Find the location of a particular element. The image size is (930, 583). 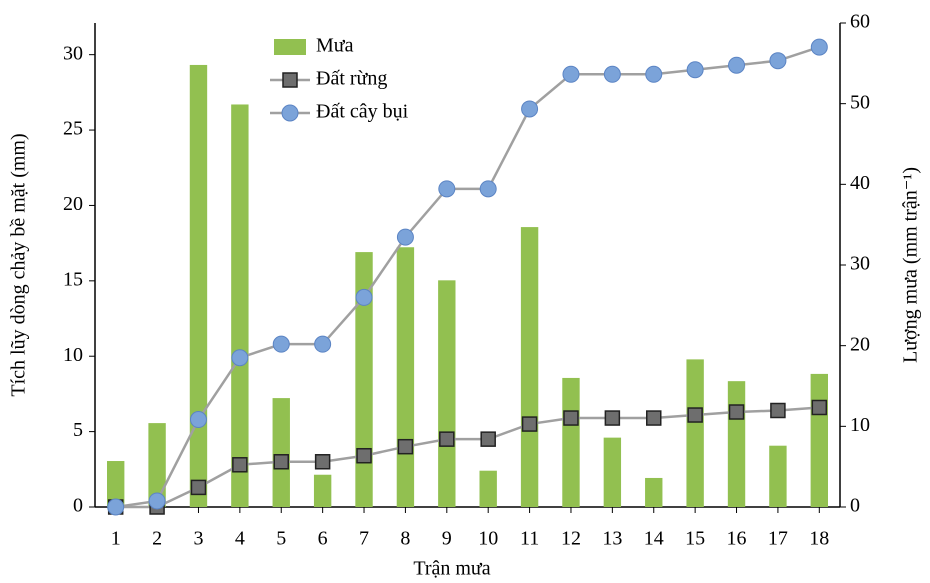

x-tick-label: 8 is located at coordinates (405, 539).